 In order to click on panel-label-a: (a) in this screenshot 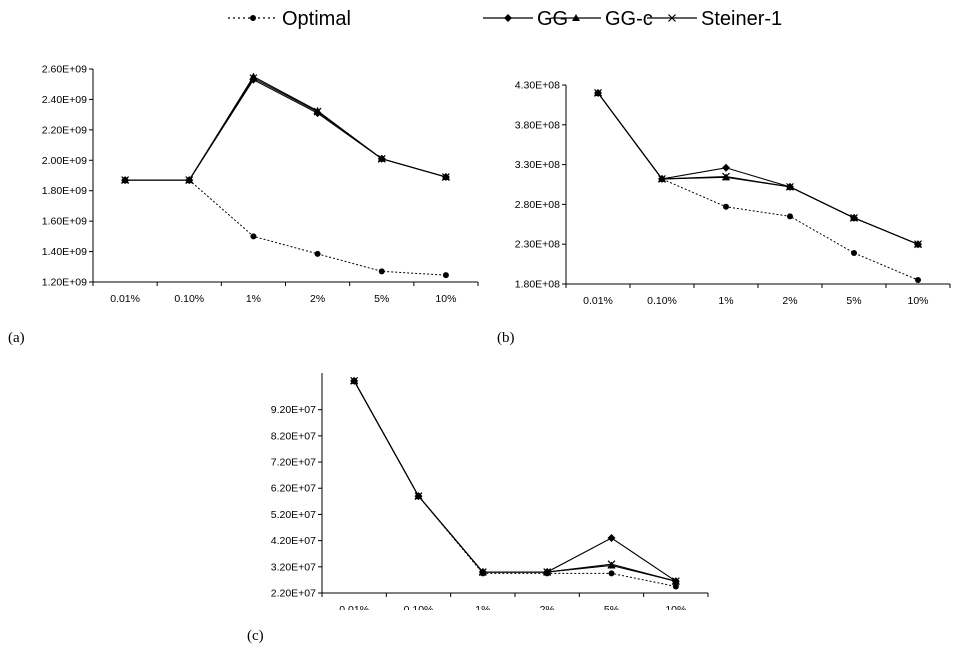, I will do `click(16, 338)`.